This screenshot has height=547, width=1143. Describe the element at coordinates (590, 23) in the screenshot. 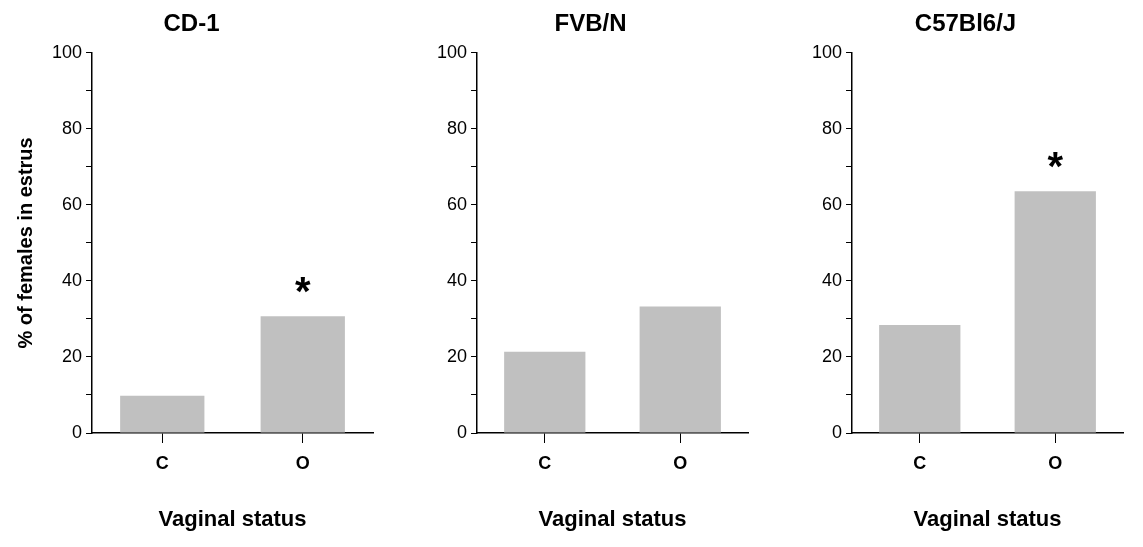

I see `chart-title: FVB/N` at that location.